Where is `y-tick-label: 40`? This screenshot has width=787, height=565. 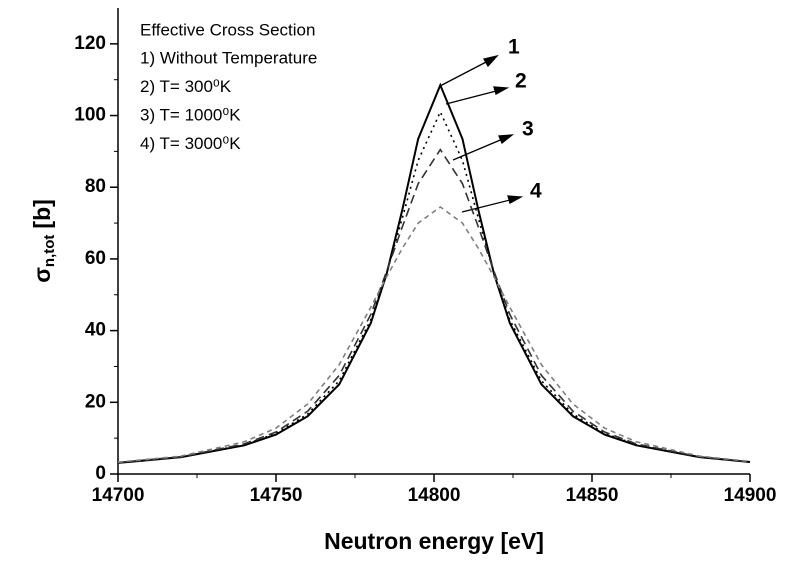 y-tick-label: 40 is located at coordinates (95, 330).